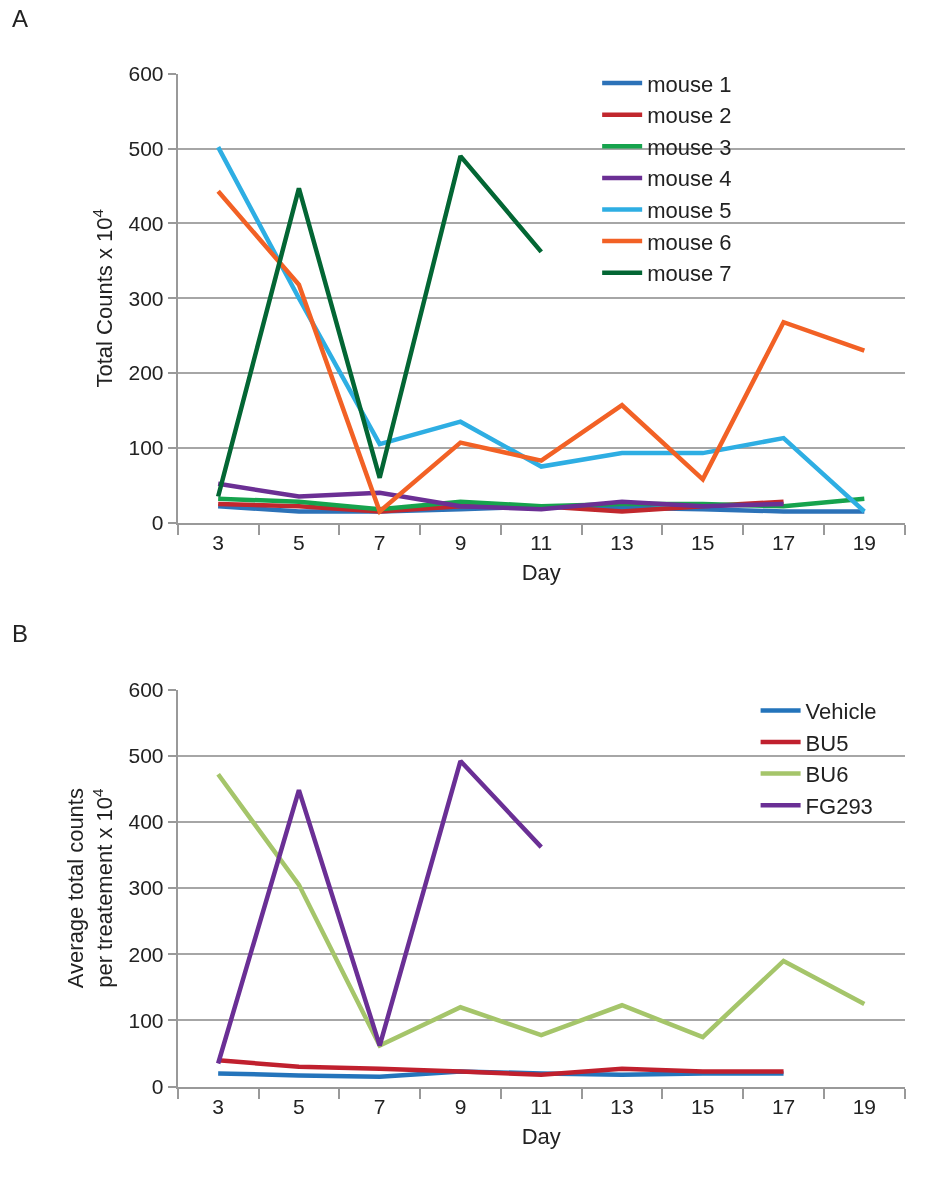  I want to click on text: B, so click(20, 633).